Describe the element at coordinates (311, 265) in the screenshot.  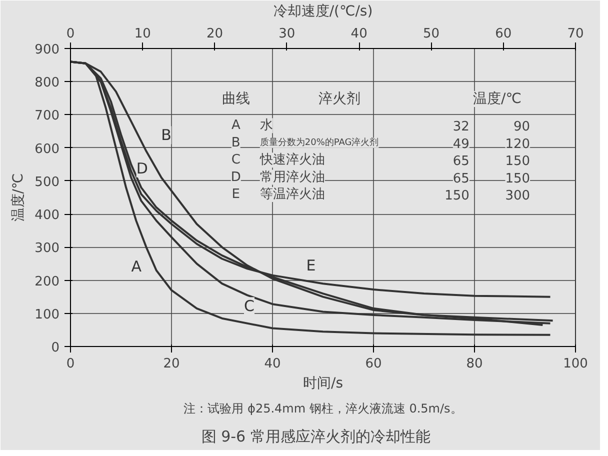
I see `series-label: E` at that location.